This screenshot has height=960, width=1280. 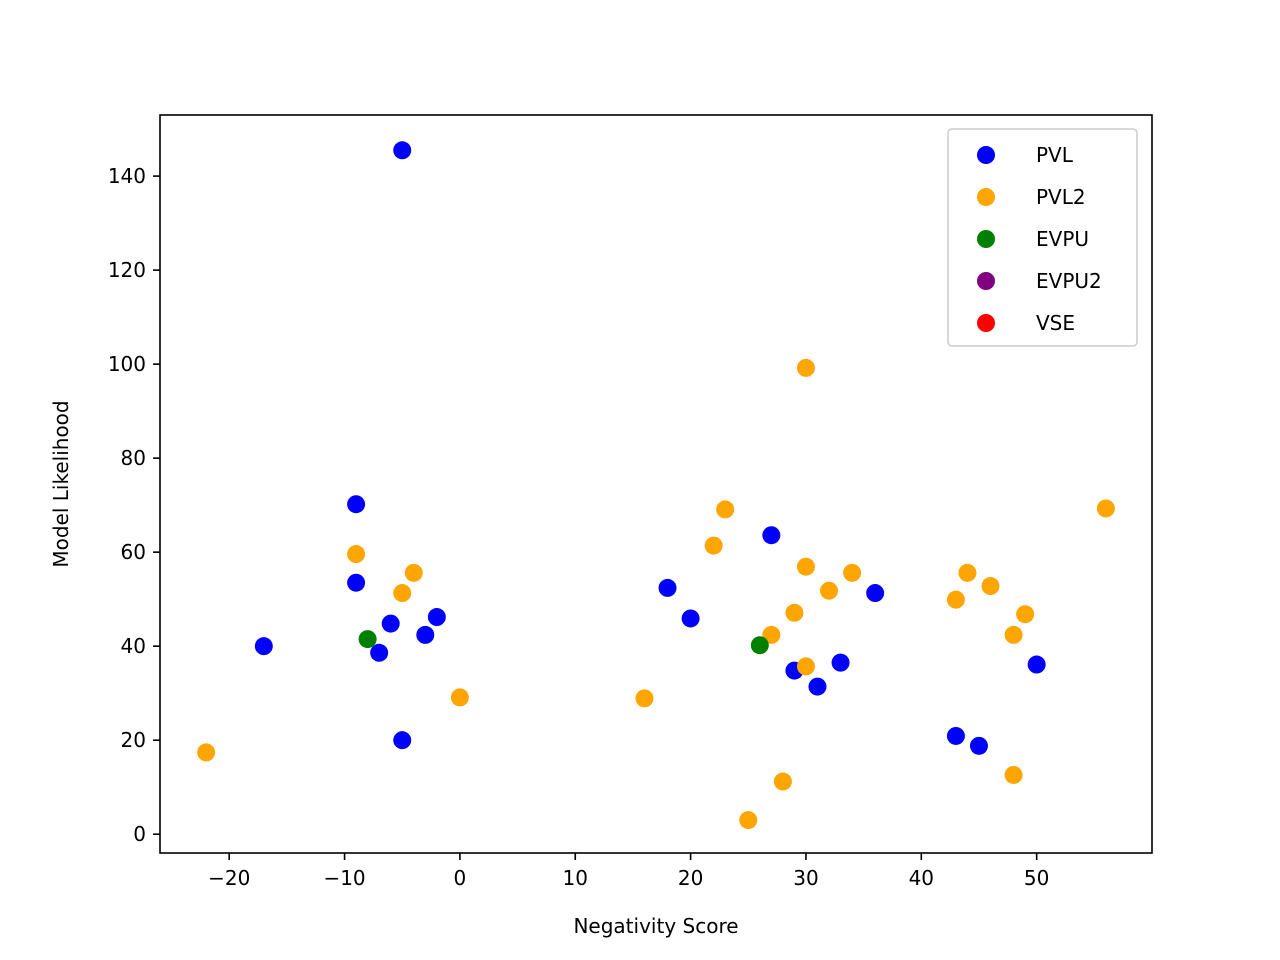 I want to click on y-axis-label: Model Likelihood, so click(x=61, y=483).